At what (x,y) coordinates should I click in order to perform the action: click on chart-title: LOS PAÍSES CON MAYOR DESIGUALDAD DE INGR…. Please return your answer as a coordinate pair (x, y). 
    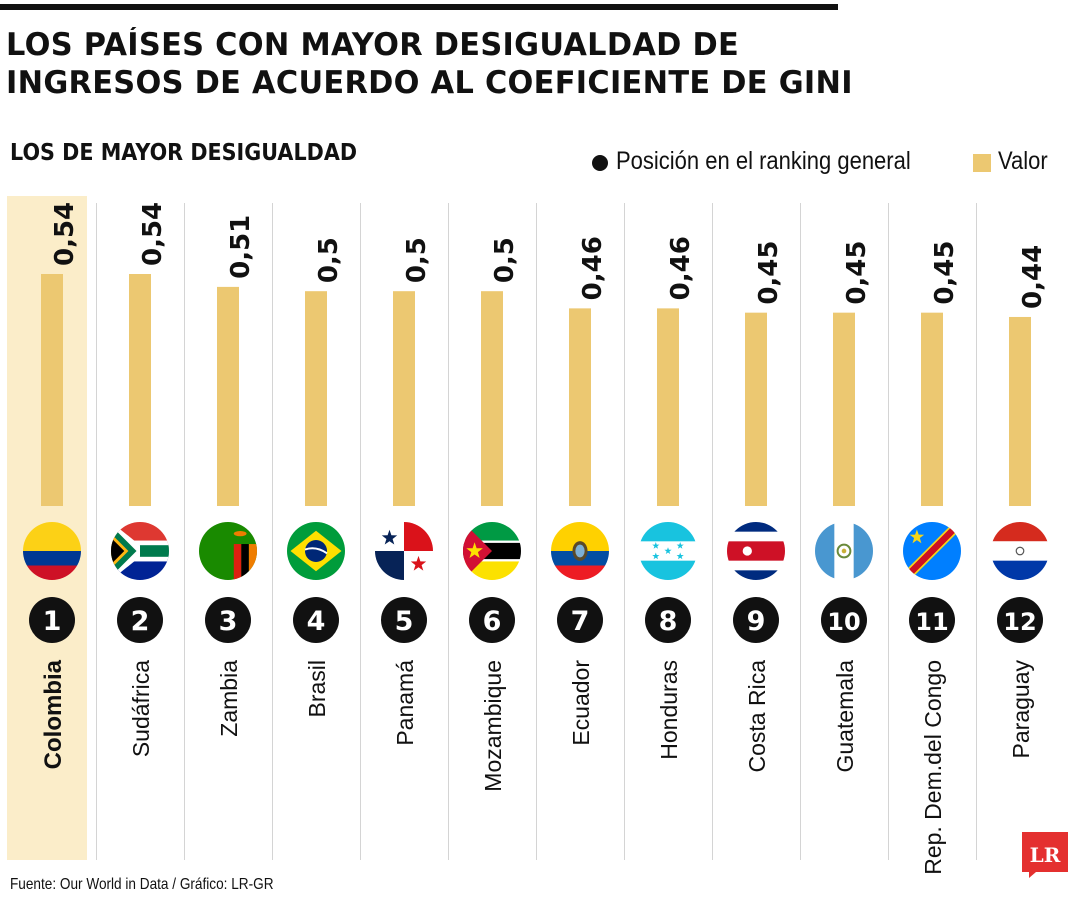
    Looking at the image, I should click on (447, 64).